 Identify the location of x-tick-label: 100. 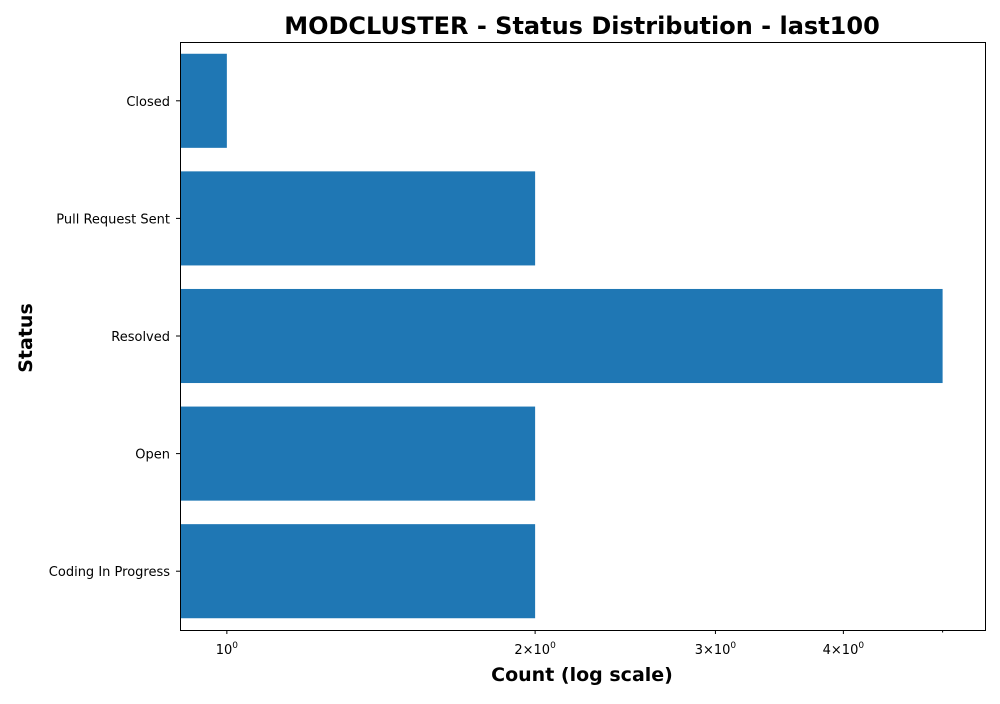
(227, 649).